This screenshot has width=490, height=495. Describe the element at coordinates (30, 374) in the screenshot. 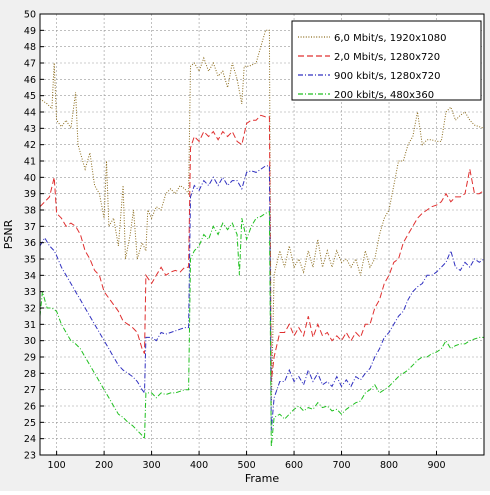

I see `y-tick-label: 28` at that location.